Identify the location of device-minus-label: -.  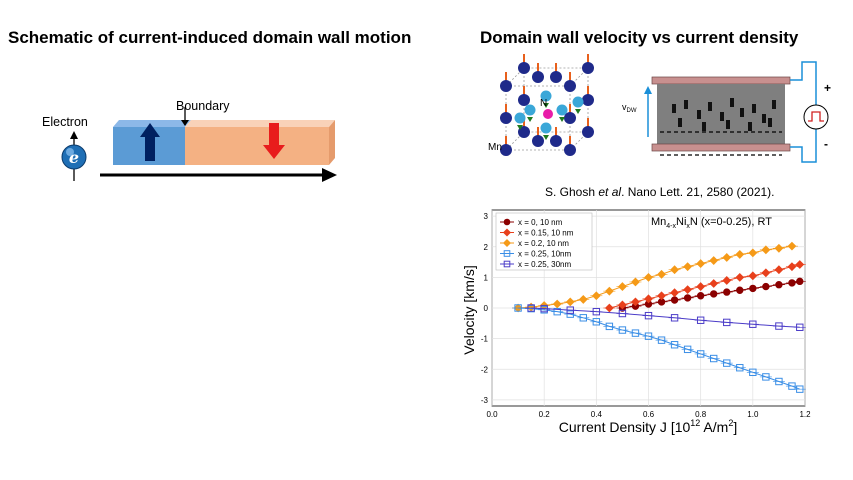
(826, 144).